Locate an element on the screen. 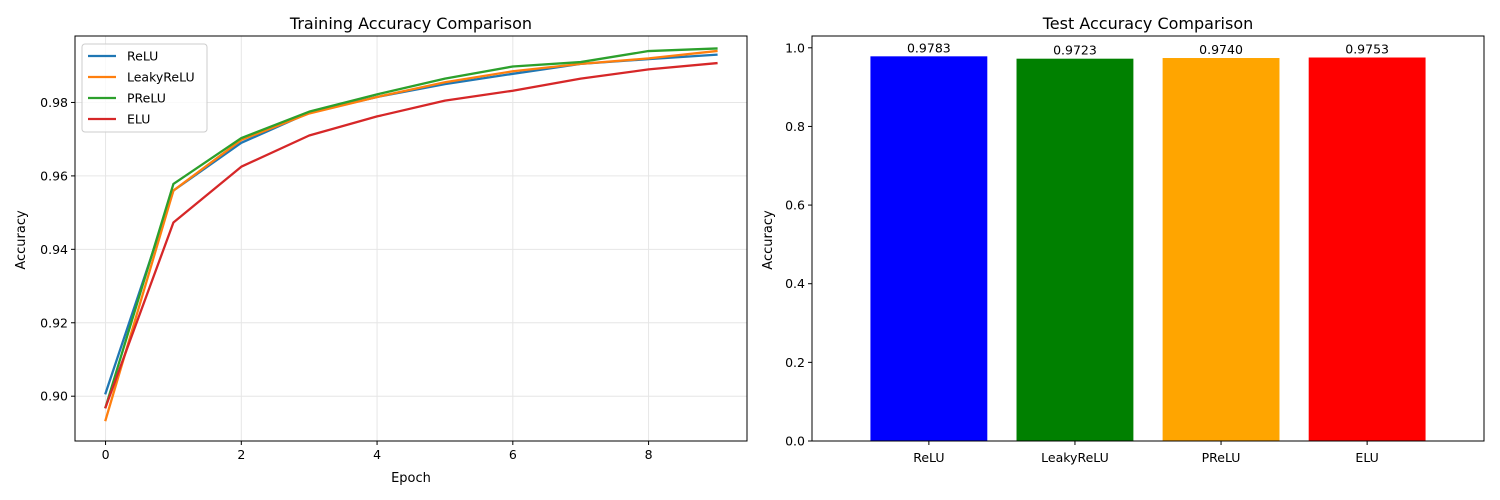 This screenshot has width=1500, height=500. bar-value-label-prelu: 0.9740 is located at coordinates (1221, 49).